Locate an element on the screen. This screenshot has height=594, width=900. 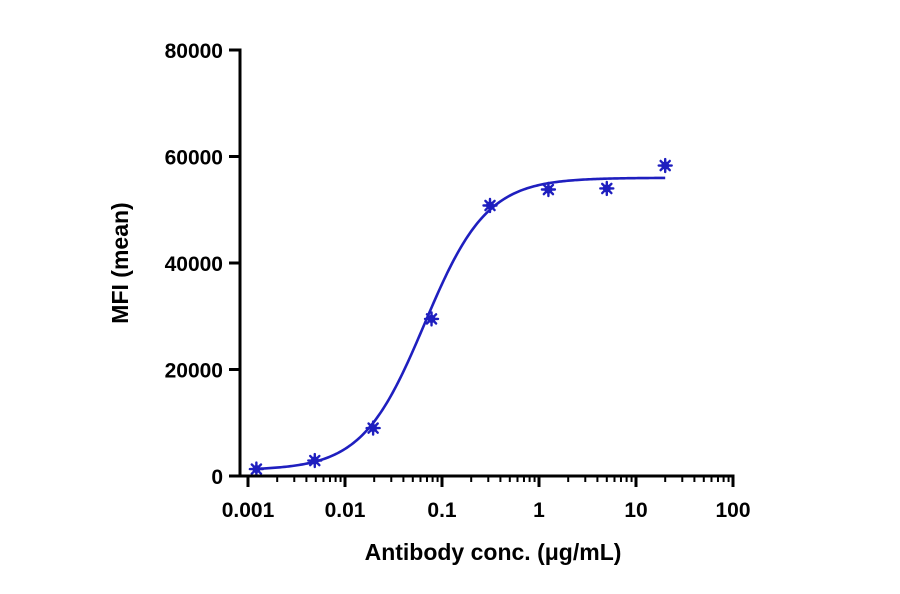
y-tick-label: 20000 is located at coordinates (194, 371).